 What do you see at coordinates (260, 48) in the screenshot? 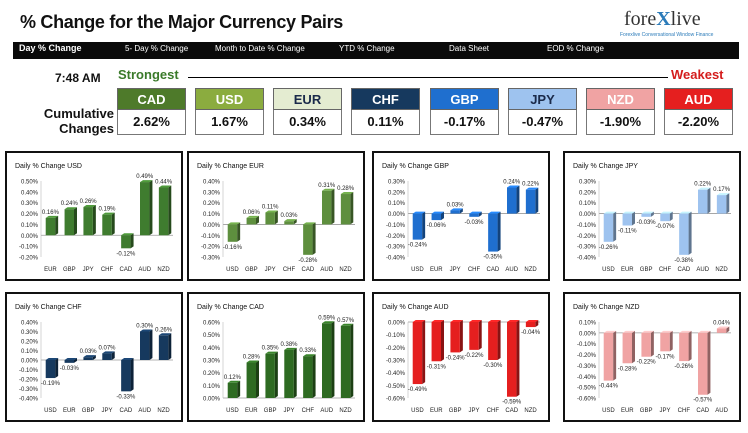
I see `nav-month-to-date: Month to Date % Change` at bounding box center [260, 48].